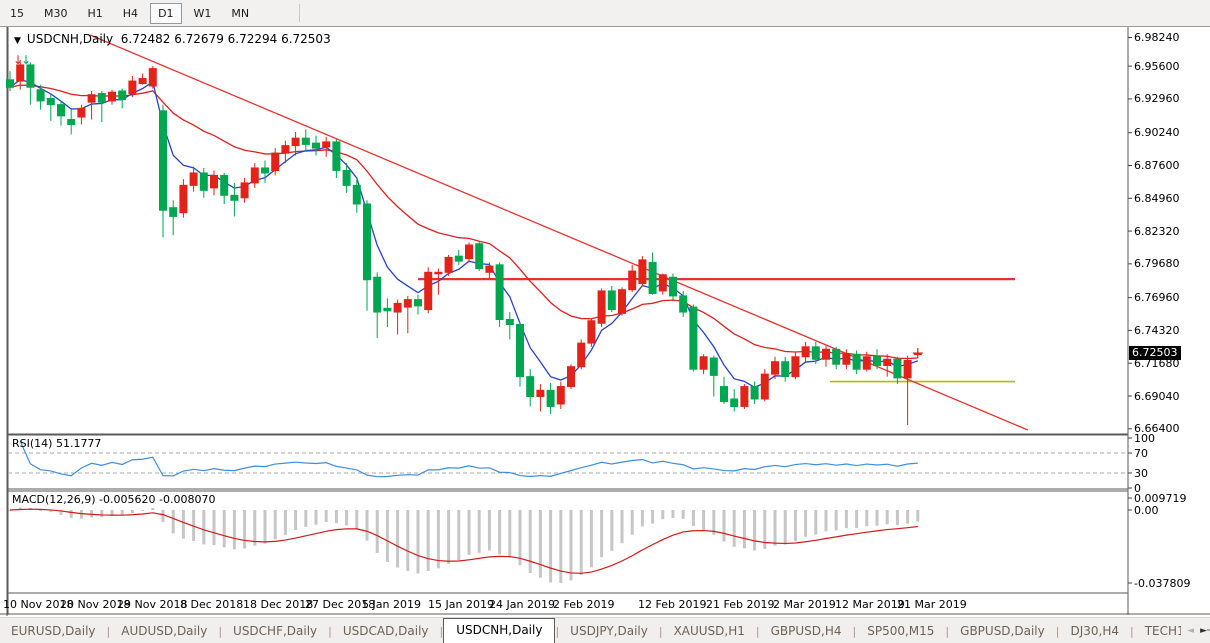 This screenshot has width=1210, height=643. Describe the element at coordinates (300, 13) in the screenshot. I see `toolbar-separator` at that location.